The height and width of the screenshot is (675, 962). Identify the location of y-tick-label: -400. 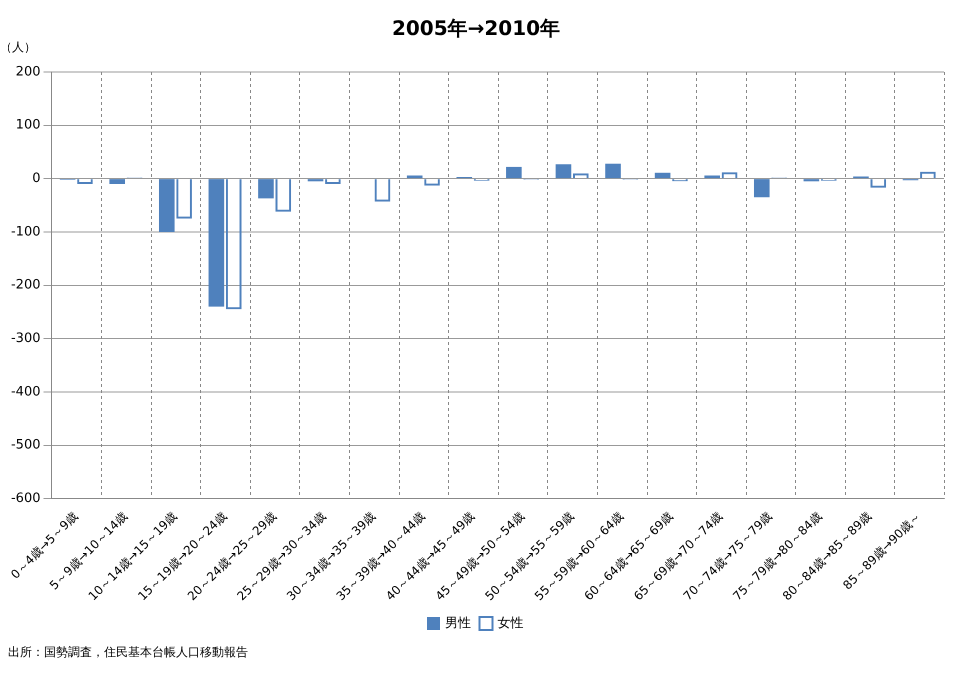
(25, 392).